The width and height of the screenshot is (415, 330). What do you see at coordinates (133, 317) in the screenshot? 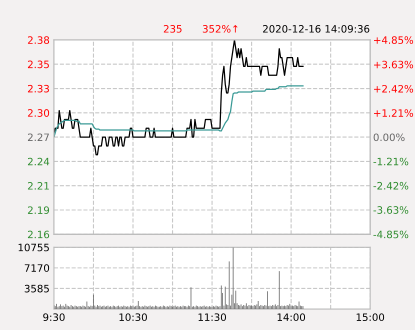
I see `x-tick-label: 10:30` at bounding box center [133, 317].